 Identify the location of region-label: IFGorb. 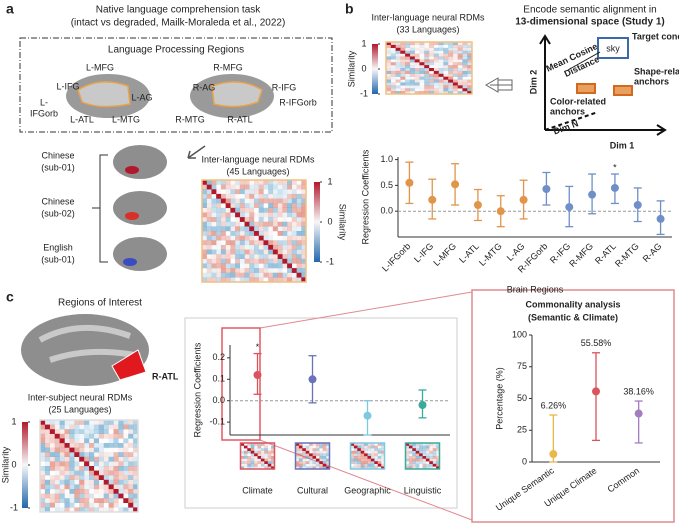
(44, 113).